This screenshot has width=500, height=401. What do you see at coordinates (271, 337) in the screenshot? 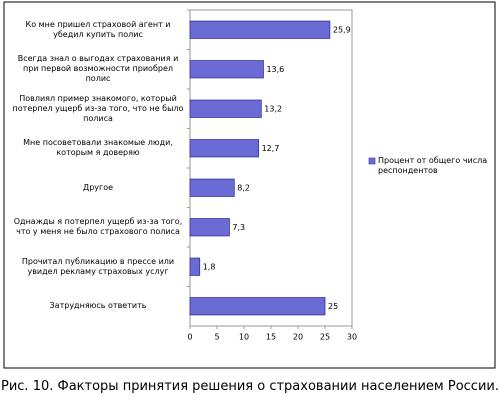
I see `x-tick-label: 15` at bounding box center [271, 337].